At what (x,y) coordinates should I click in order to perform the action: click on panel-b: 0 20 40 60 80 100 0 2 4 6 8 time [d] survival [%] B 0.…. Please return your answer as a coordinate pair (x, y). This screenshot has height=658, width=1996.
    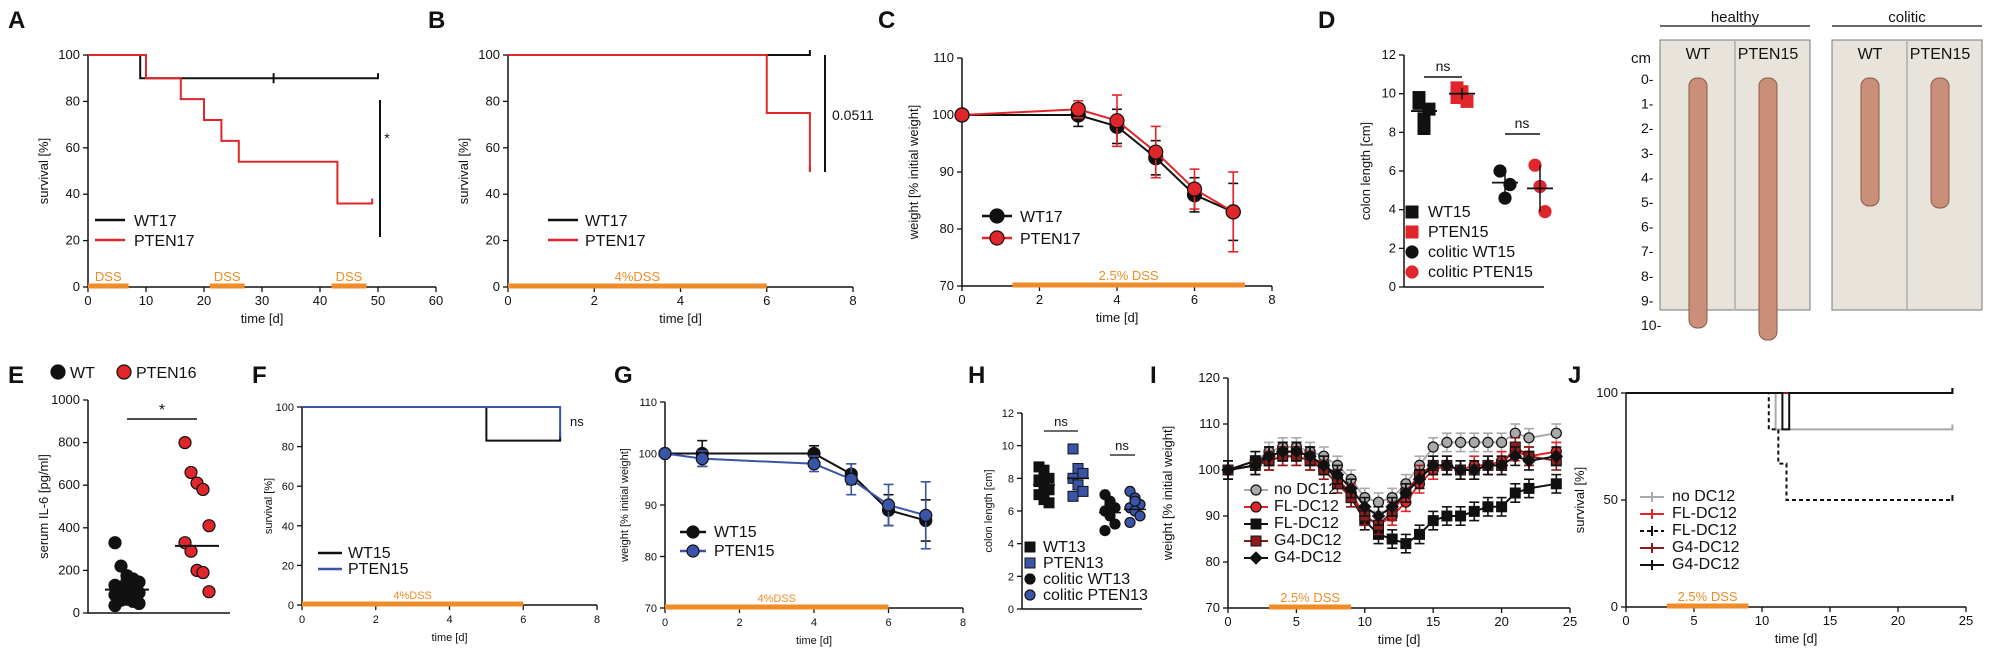
    Looking at the image, I should click on (651, 166).